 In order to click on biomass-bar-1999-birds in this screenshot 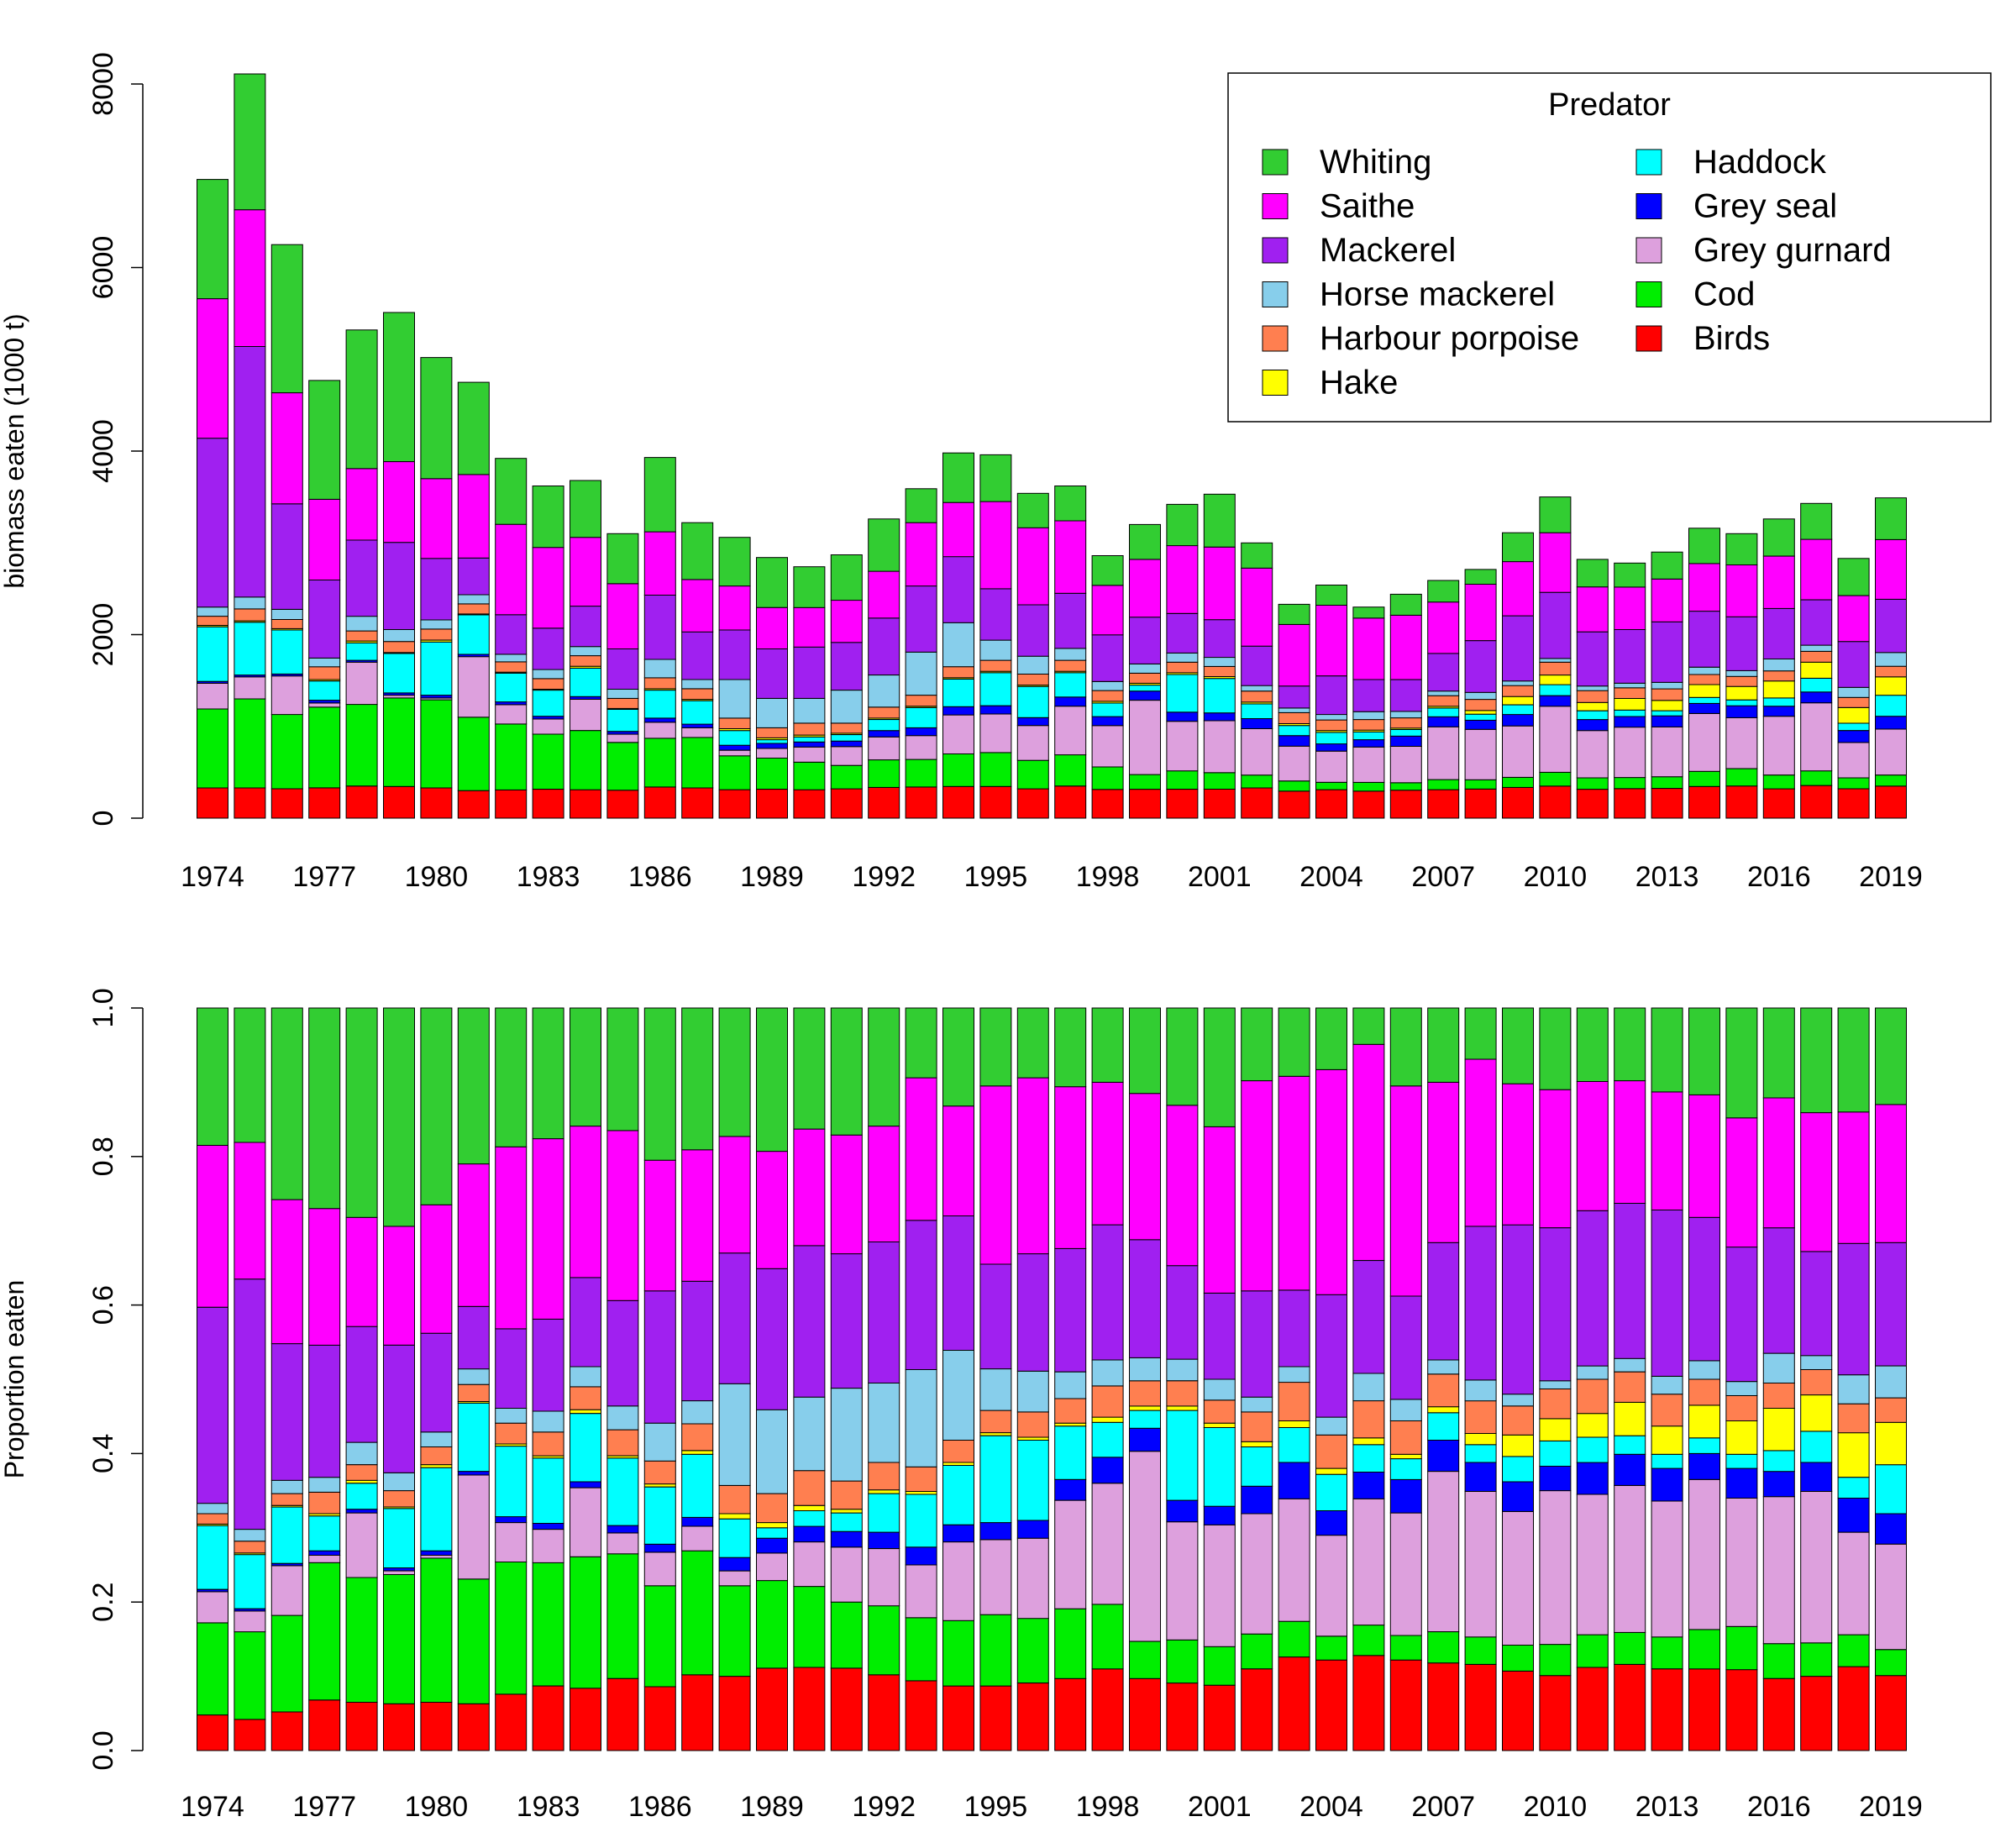, I will do `click(1145, 804)`.